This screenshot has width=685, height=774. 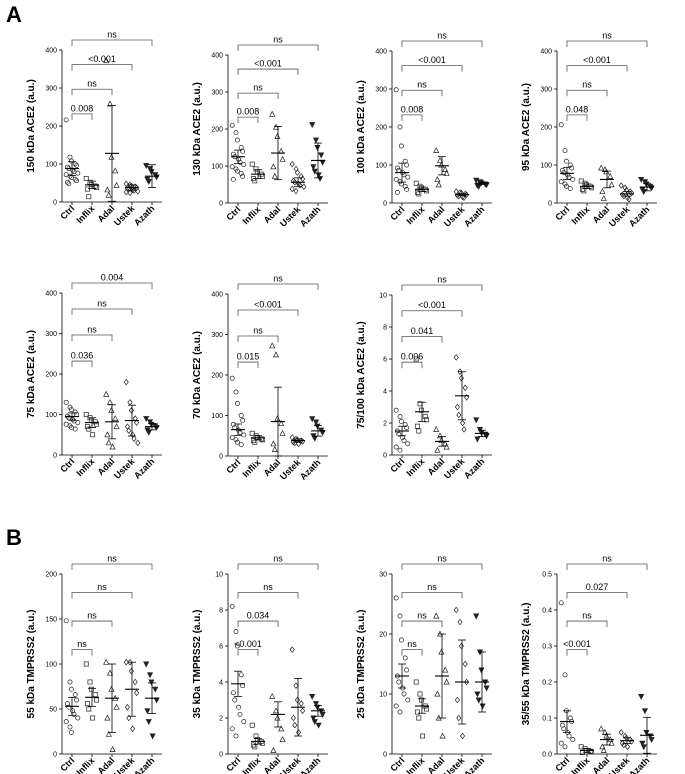 I want to click on p-value-label: 0.008, so click(x=82, y=108).